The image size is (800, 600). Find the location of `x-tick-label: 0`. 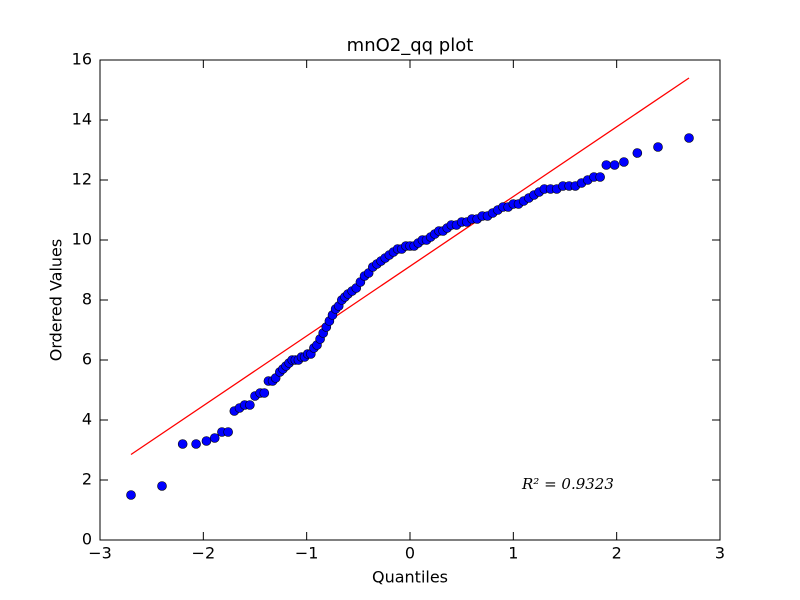

x-tick-label: 0 is located at coordinates (410, 553).